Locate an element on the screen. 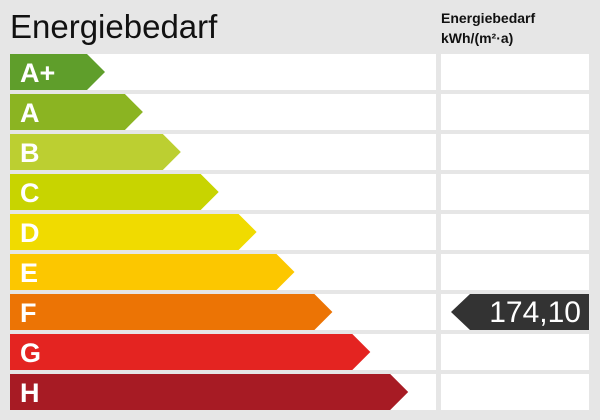 Image resolution: width=600 pixels, height=420 pixels. class-label: A+ is located at coordinates (38, 73).